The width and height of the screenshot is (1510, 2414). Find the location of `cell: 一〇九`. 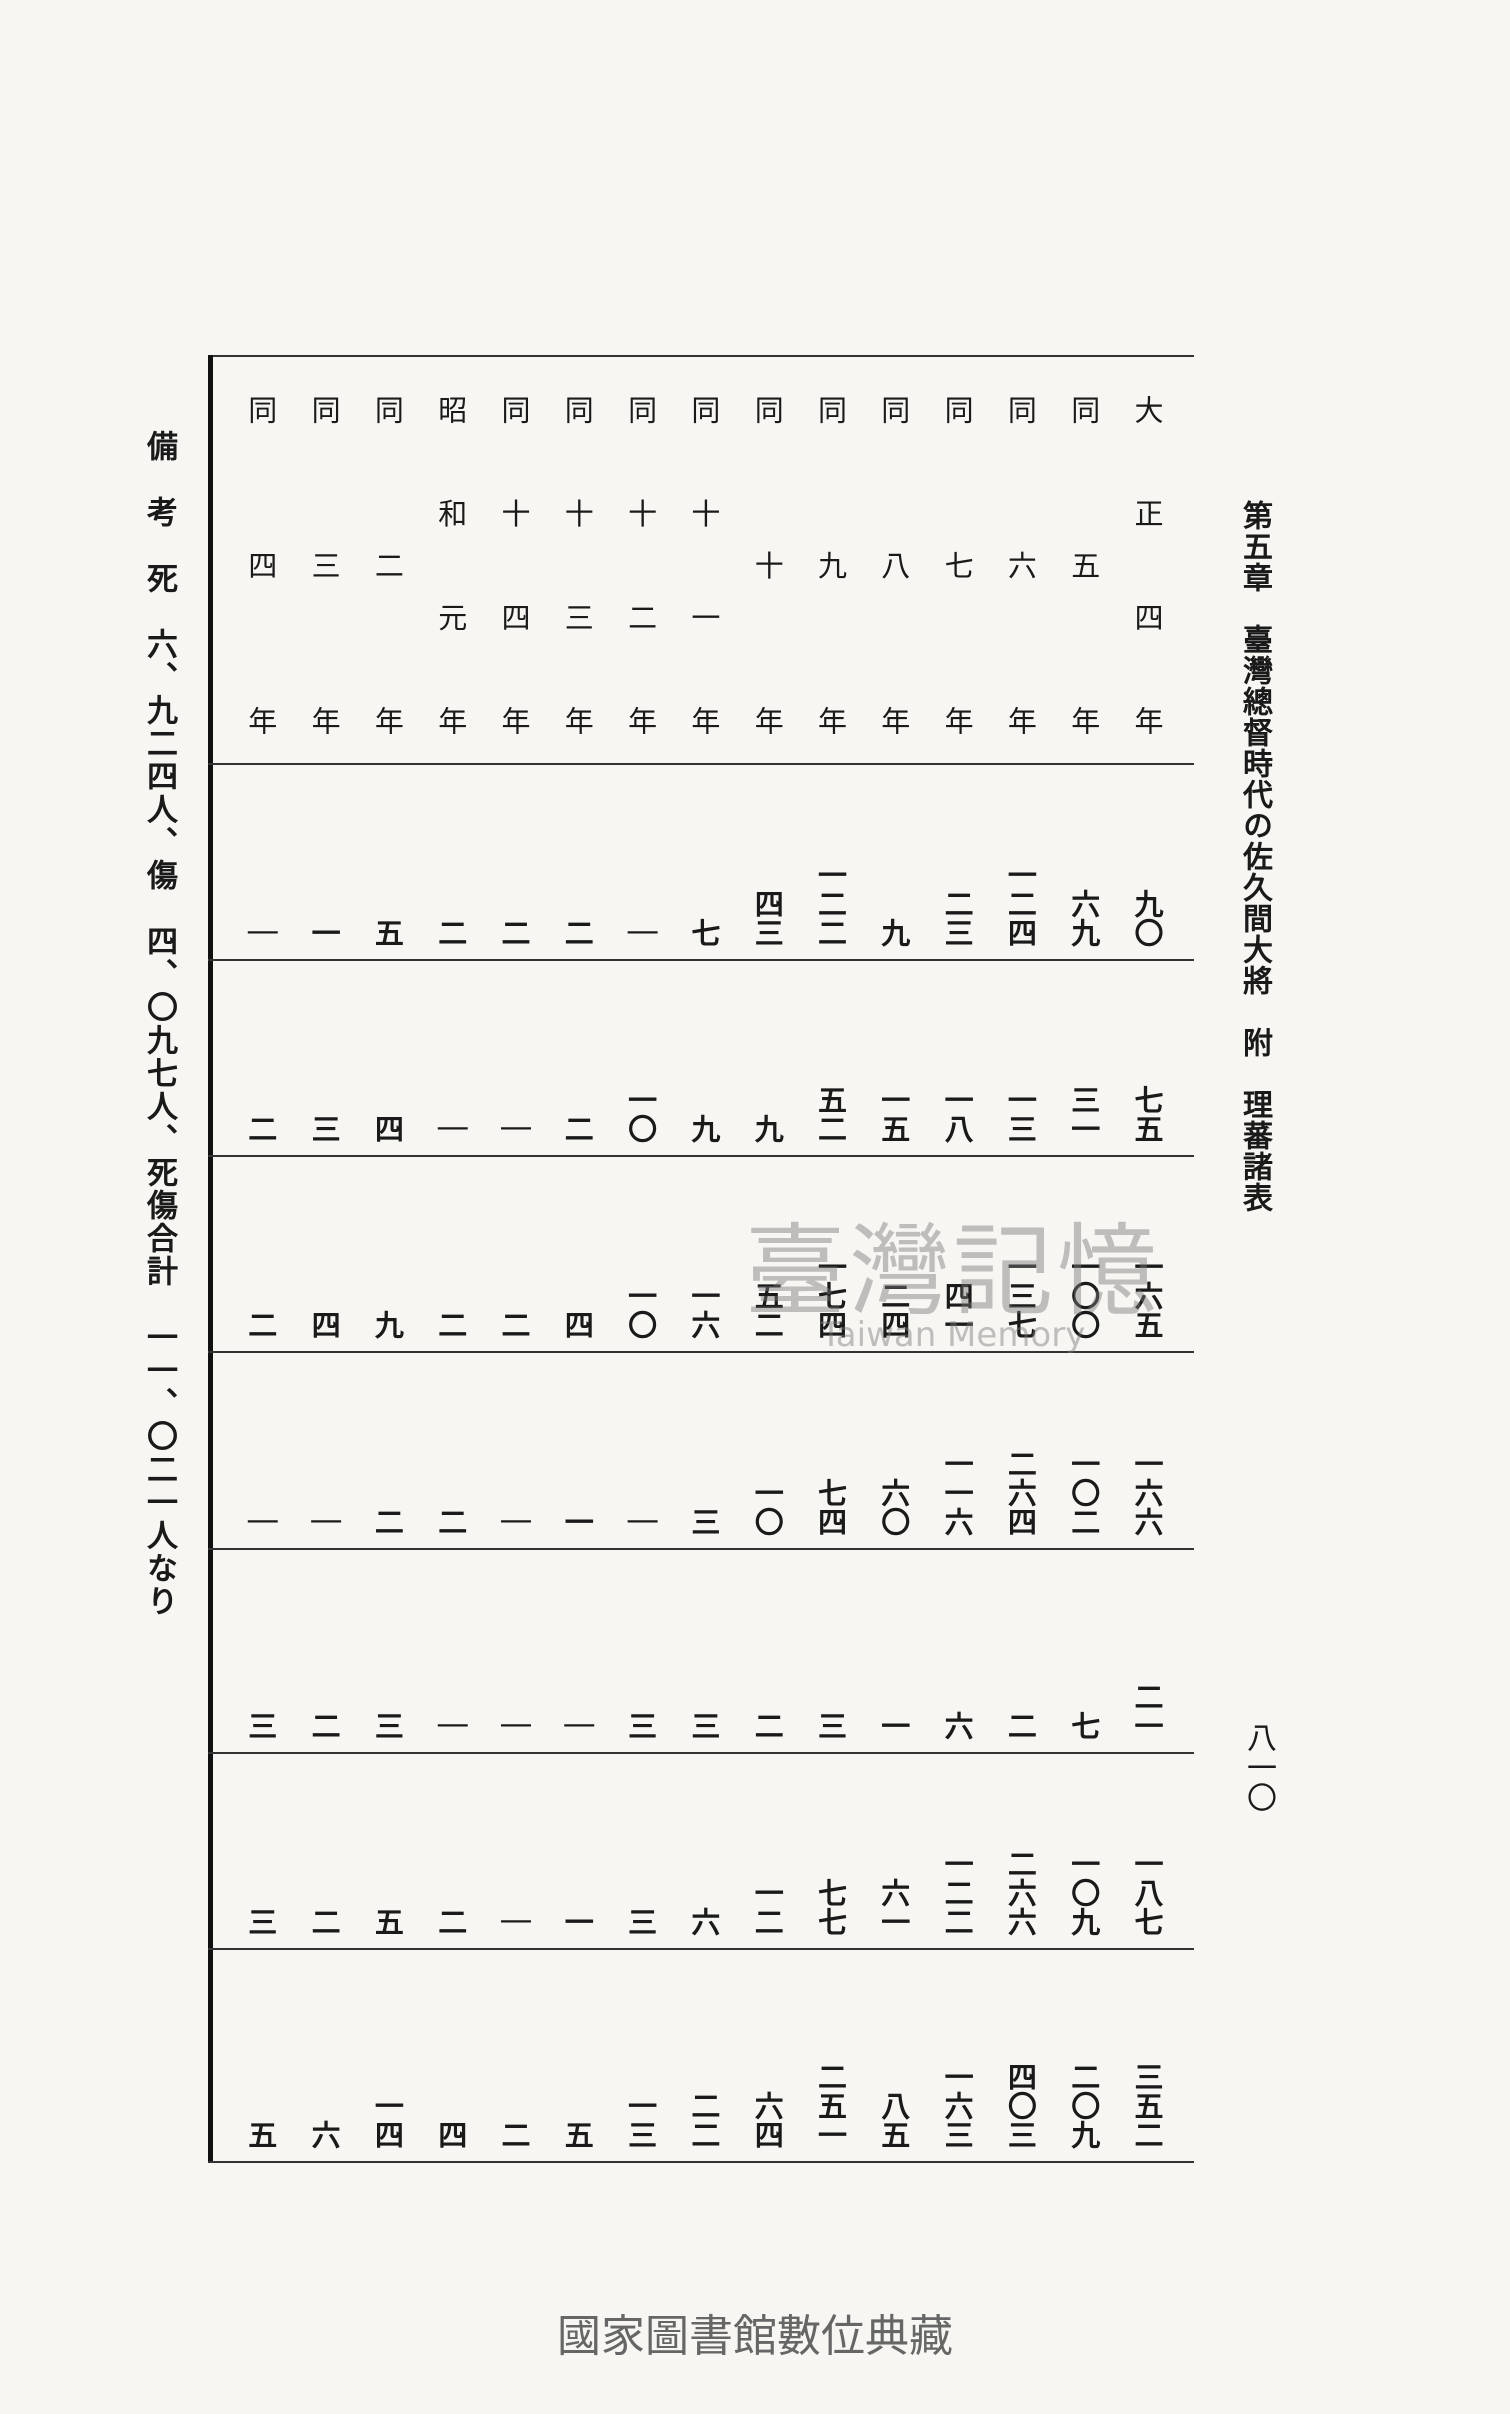

cell: 一〇九 is located at coordinates (1083, 1892).